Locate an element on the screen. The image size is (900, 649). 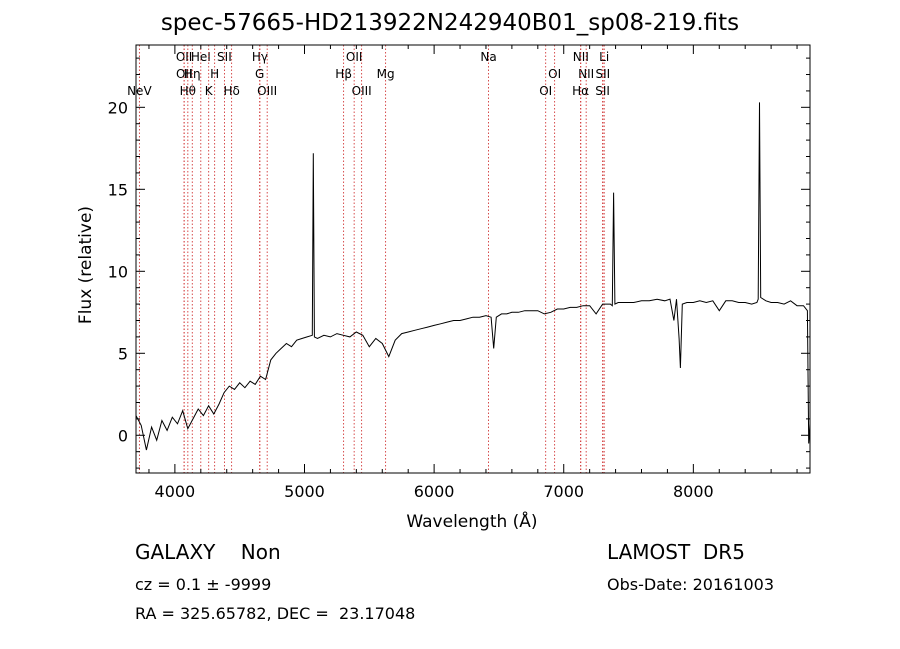
line-marker-label: G is located at coordinates (259, 74).